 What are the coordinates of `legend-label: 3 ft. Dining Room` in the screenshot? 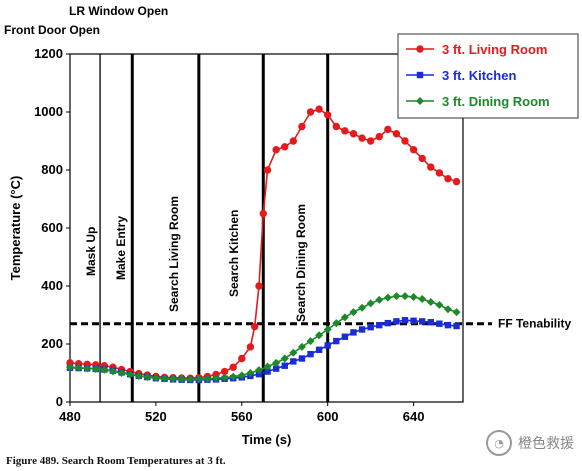 It's located at (496, 101).